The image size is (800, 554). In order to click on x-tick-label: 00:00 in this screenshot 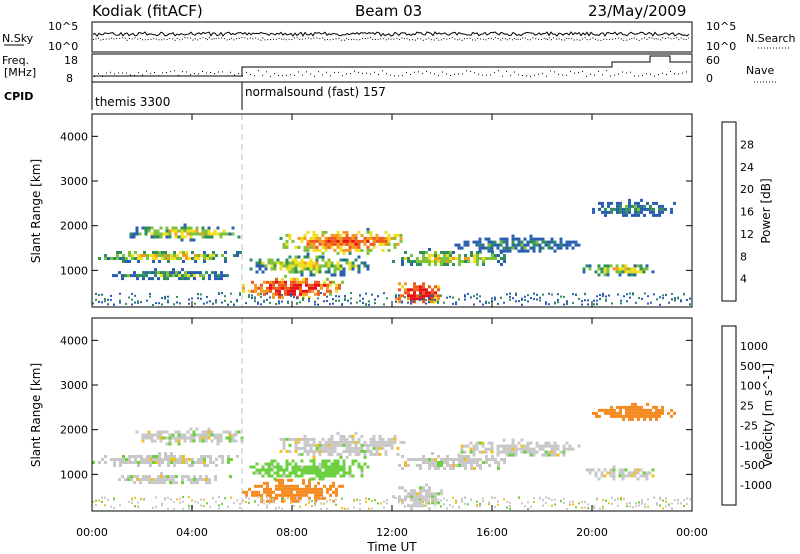, I will do `click(92, 532)`.